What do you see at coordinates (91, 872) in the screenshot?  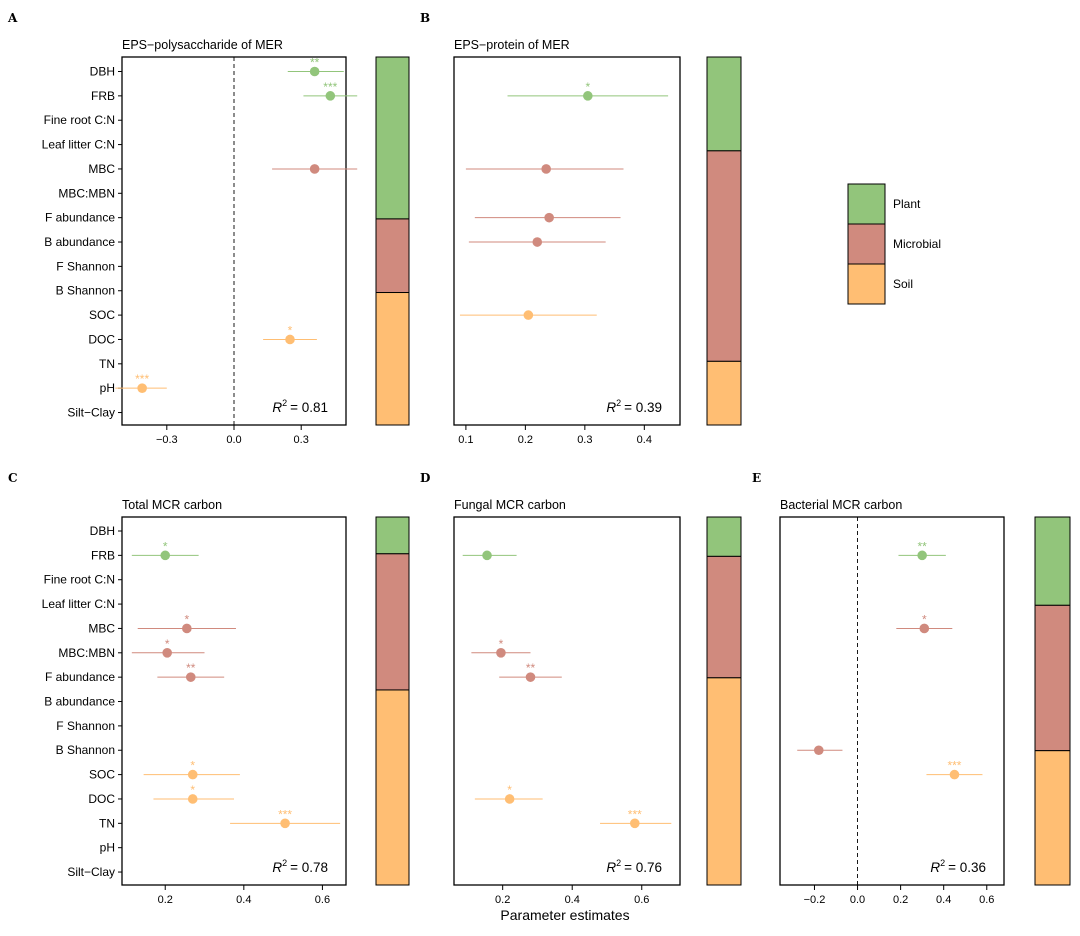 I see `variable-label: Silt−Clay` at bounding box center [91, 872].